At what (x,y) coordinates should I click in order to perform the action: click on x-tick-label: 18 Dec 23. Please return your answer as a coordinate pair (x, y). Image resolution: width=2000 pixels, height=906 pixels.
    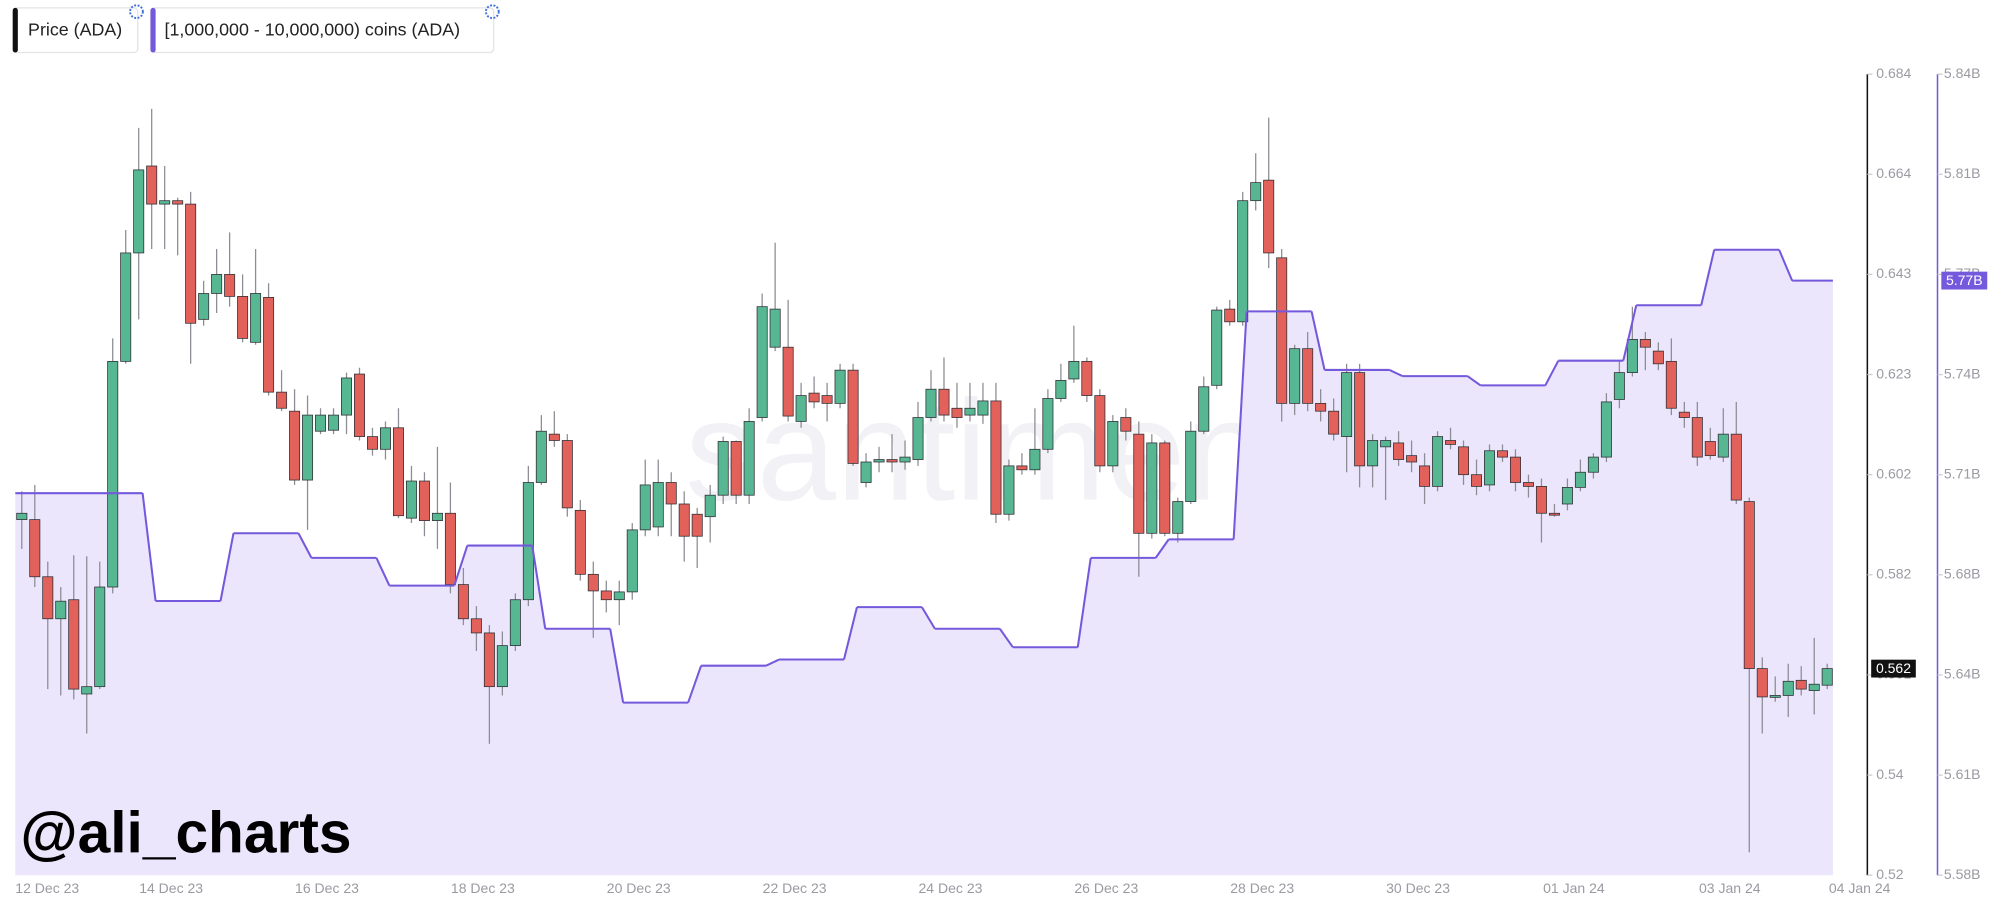
    Looking at the image, I should click on (483, 888).